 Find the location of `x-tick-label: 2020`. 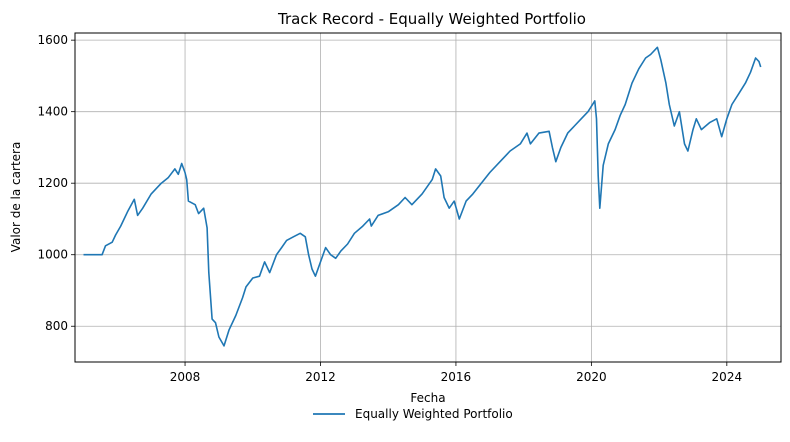

x-tick-label: 2020 is located at coordinates (591, 377).